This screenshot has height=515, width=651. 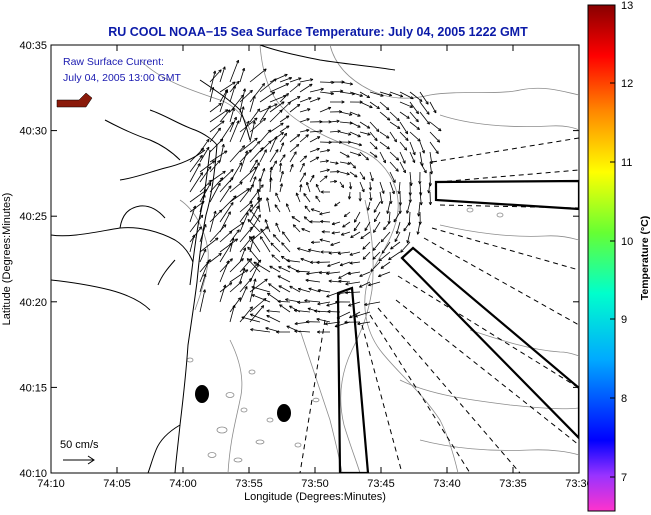 I want to click on channel-box-south, so click(x=353, y=379).